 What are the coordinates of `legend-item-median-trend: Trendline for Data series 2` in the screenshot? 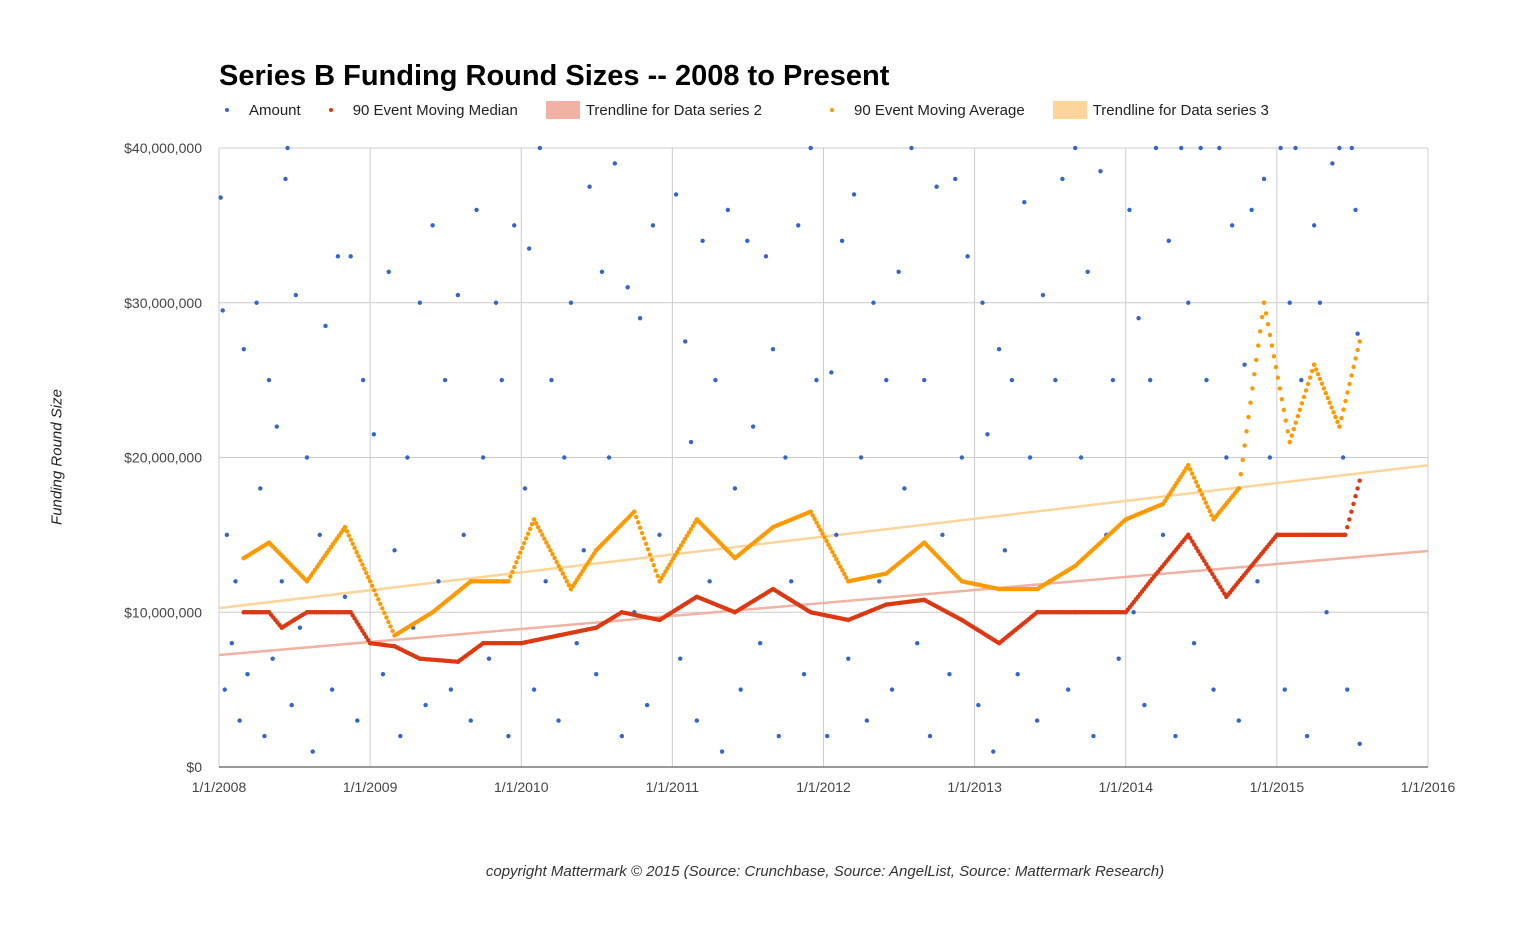 It's located at (653, 110).